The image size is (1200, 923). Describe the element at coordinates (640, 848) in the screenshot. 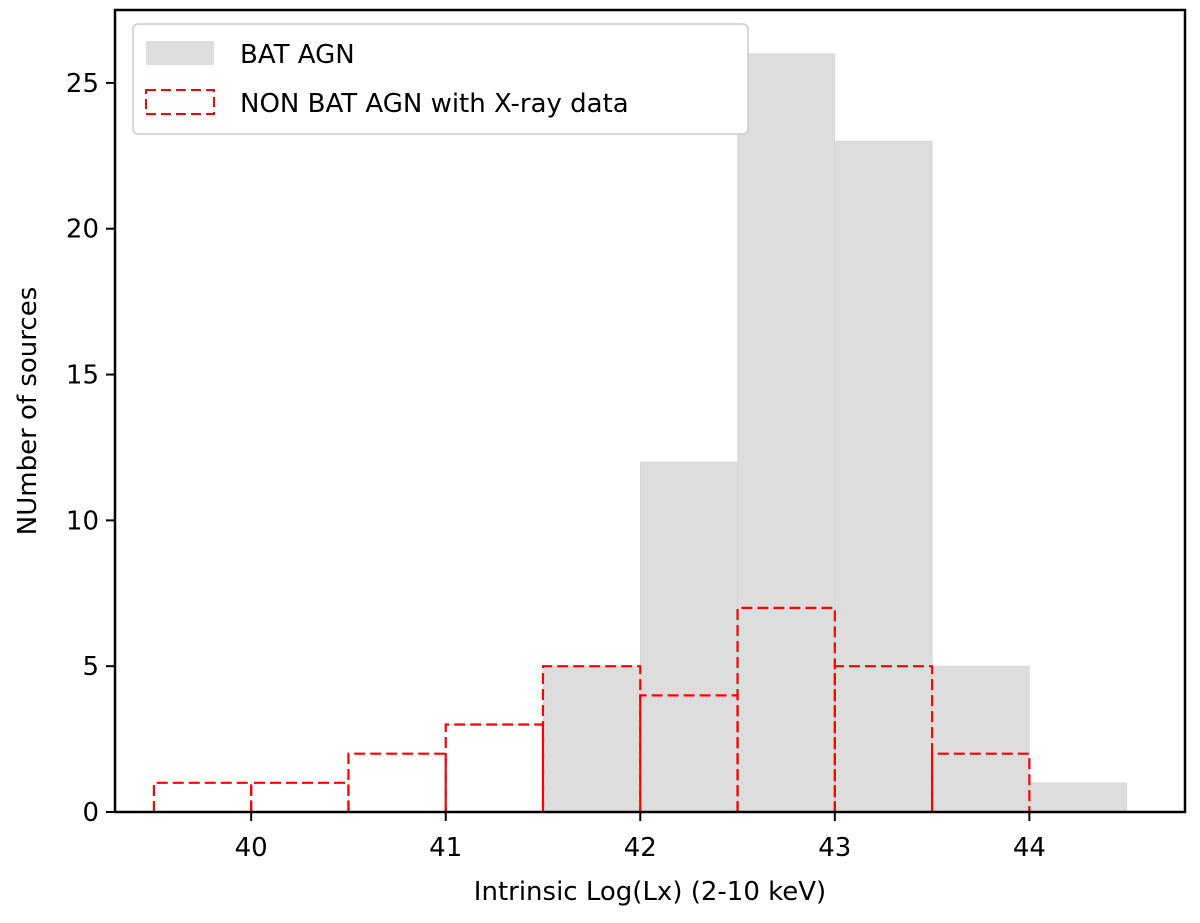

I see `x-tick-label: 42` at that location.